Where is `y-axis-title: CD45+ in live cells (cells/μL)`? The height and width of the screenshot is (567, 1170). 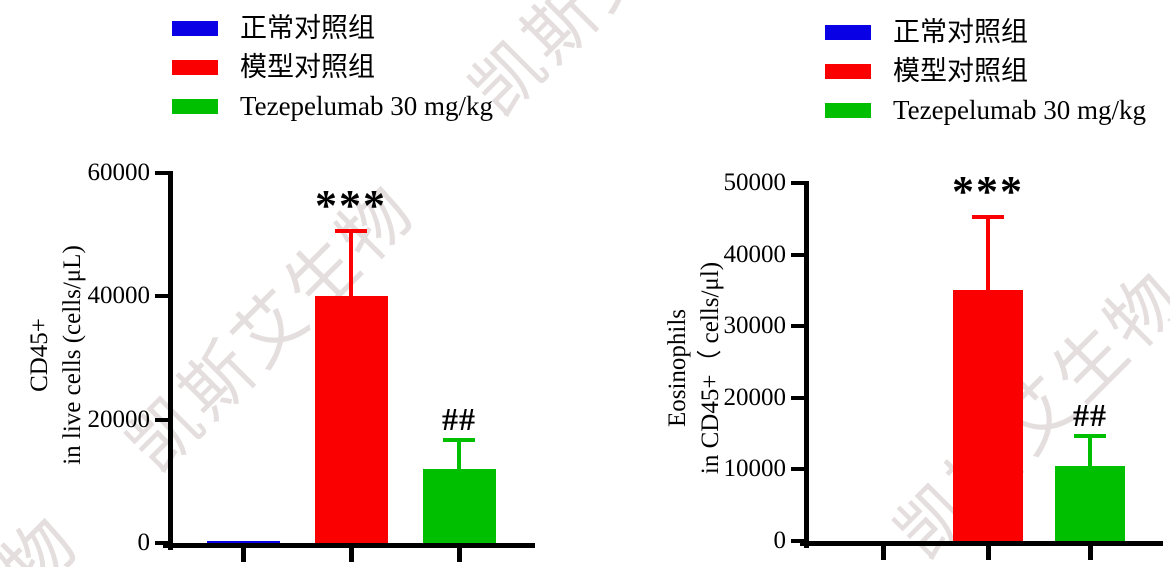 y-axis-title: CD45+ in live cells (cells/μL) is located at coordinates (56, 355).